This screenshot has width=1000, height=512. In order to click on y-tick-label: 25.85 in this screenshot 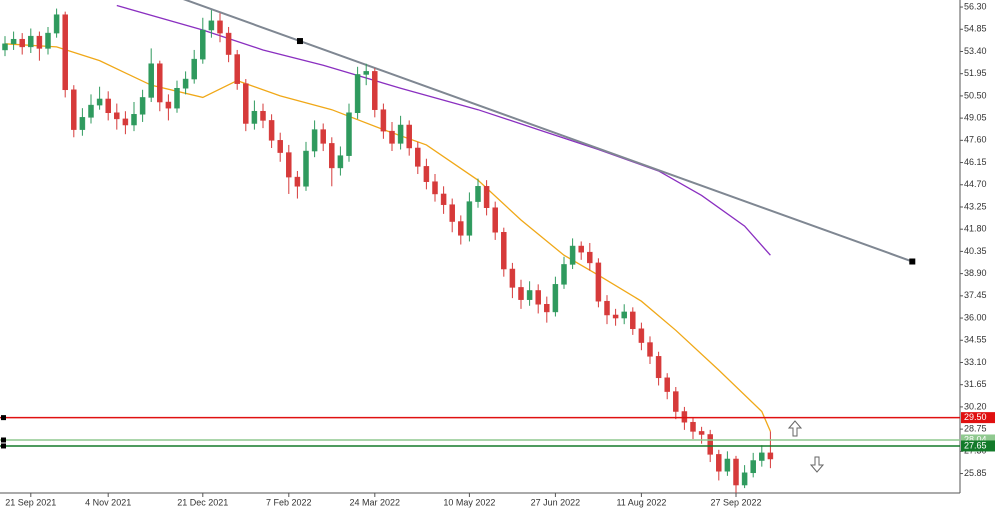, I will do `click(975, 473)`.